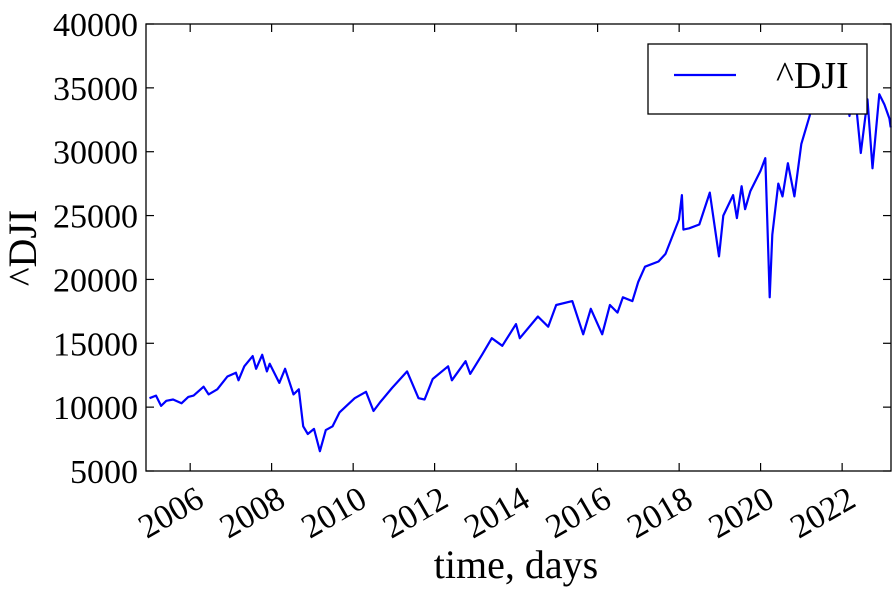 Image resolution: width=896 pixels, height=593 pixels. What do you see at coordinates (95, 89) in the screenshot?
I see `y-tick-label: 35000` at bounding box center [95, 89].